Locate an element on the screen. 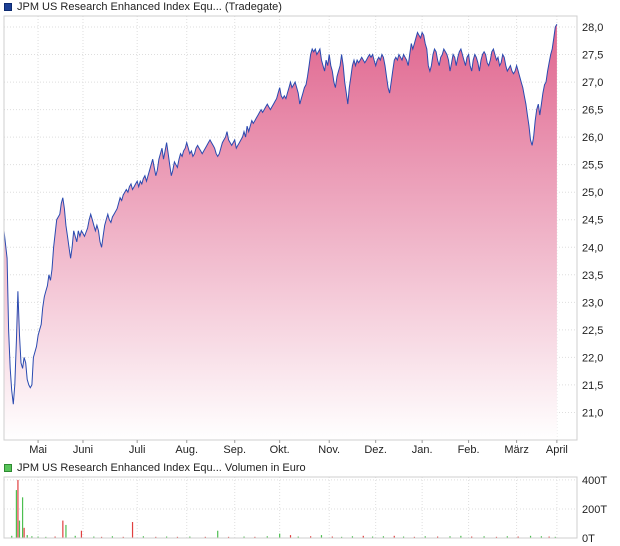 This screenshot has height=546, width=620. x-tick-label: Feb. is located at coordinates (469, 450).